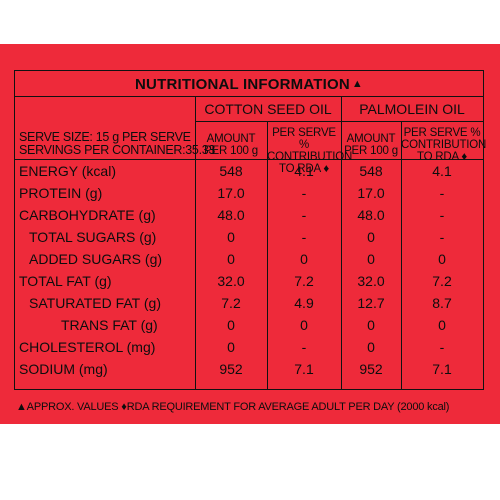 The width and height of the screenshot is (500, 500). I want to click on cotton-rda-value: 4.9, so click(304, 303).